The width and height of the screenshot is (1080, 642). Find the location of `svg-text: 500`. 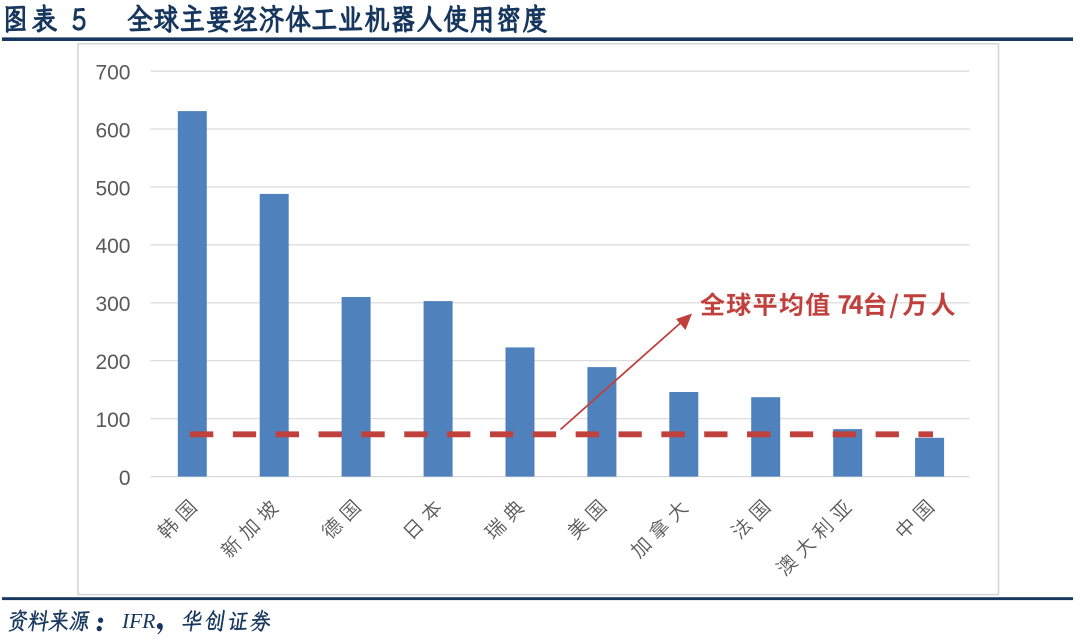

svg-text: 500 is located at coordinates (112, 188).